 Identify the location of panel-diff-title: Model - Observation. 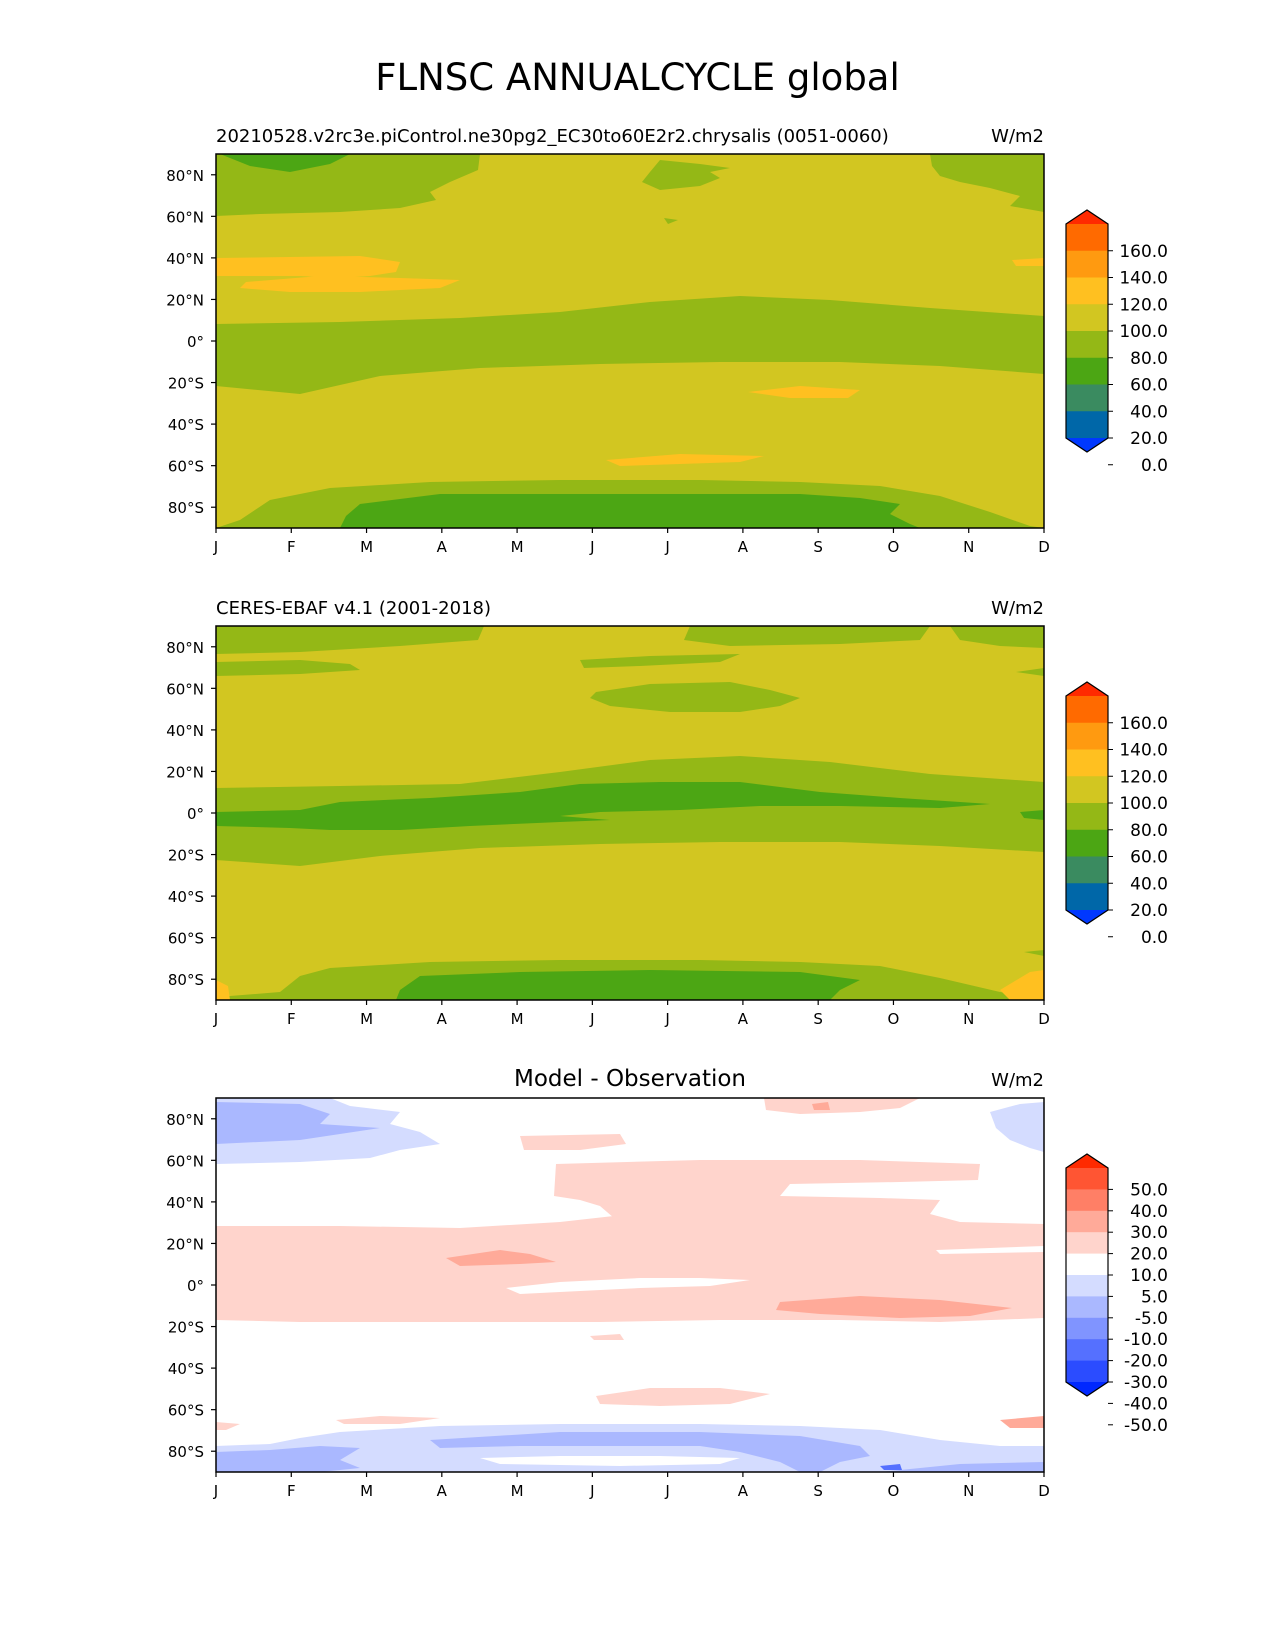
(630, 1079).